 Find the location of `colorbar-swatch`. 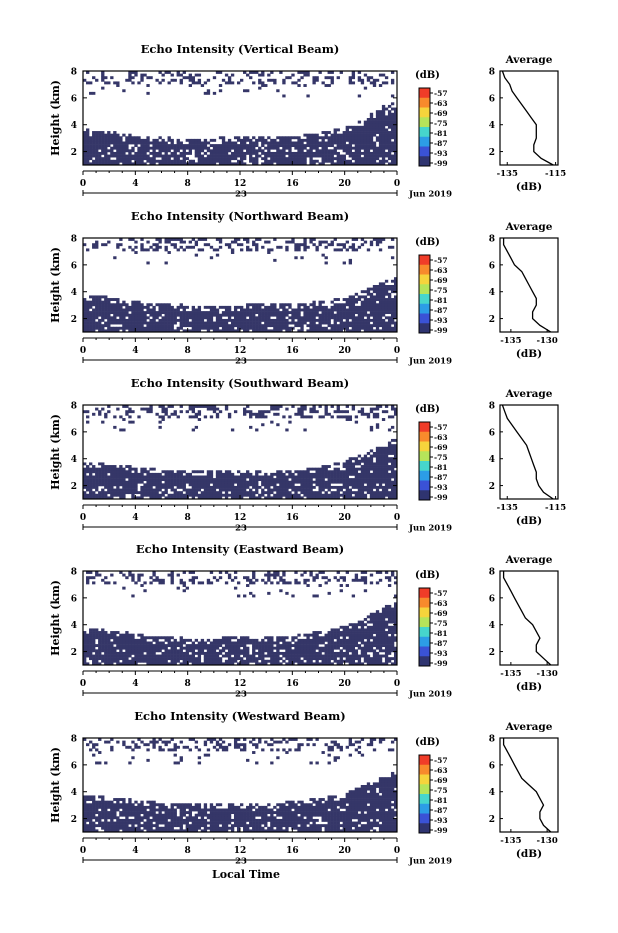

colorbar-swatch is located at coordinates (424, 280).